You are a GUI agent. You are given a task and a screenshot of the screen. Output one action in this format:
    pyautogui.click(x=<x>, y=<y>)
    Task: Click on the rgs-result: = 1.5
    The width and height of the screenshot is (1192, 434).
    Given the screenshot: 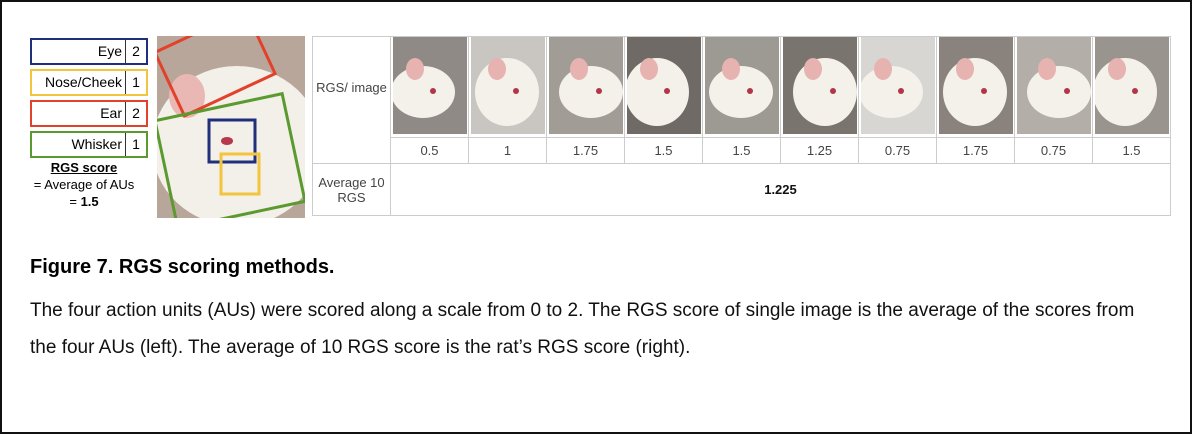 What is the action you would take?
    pyautogui.click(x=84, y=201)
    